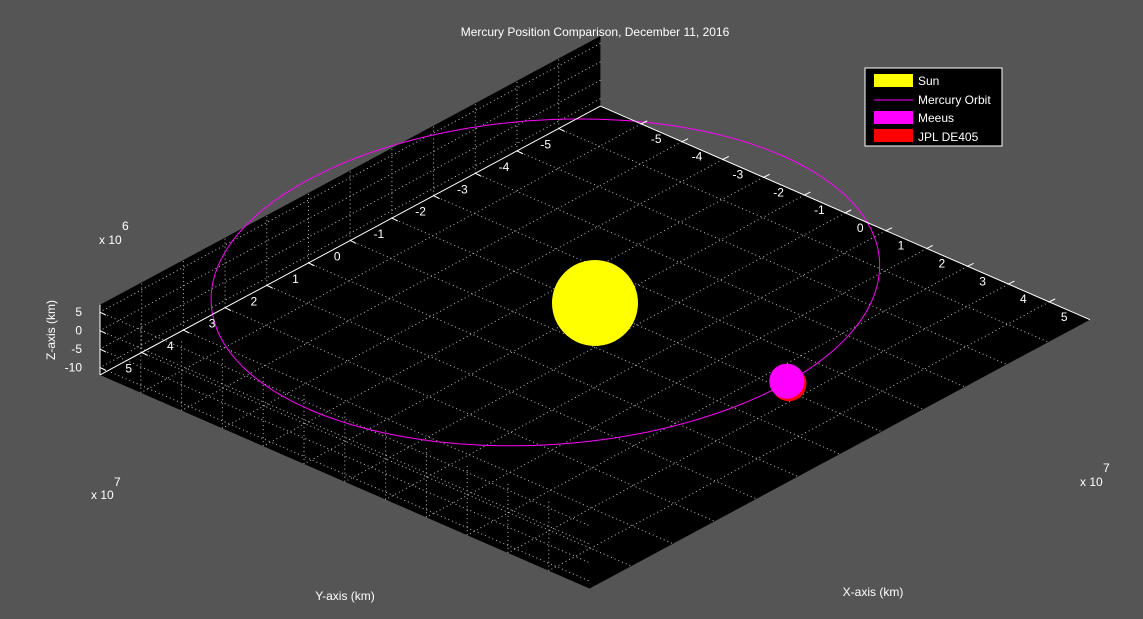  What do you see at coordinates (504, 167) in the screenshot?
I see `y-tick-label: -4` at bounding box center [504, 167].